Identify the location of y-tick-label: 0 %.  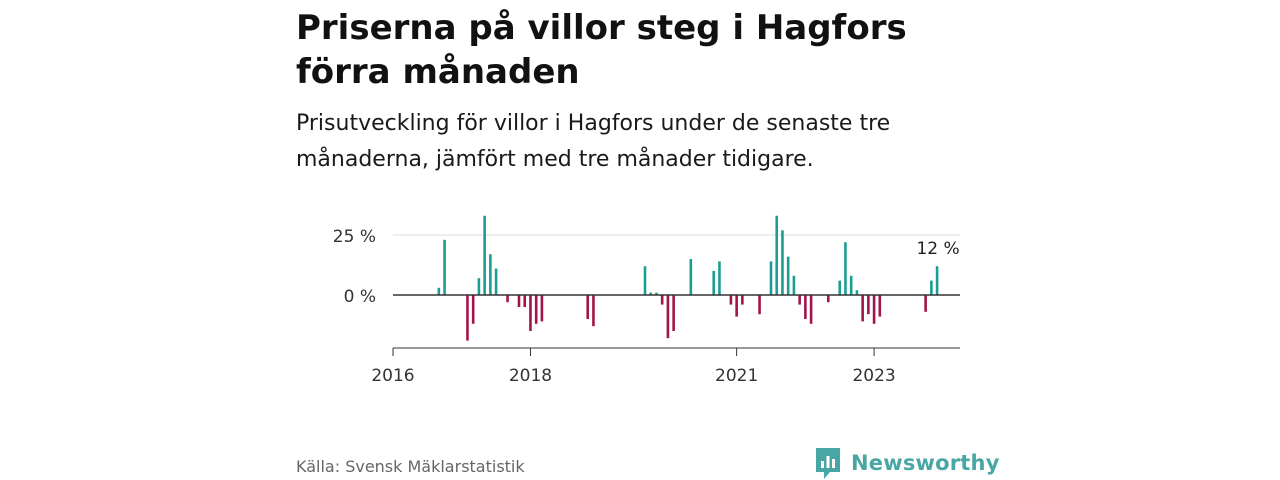
(360, 297).